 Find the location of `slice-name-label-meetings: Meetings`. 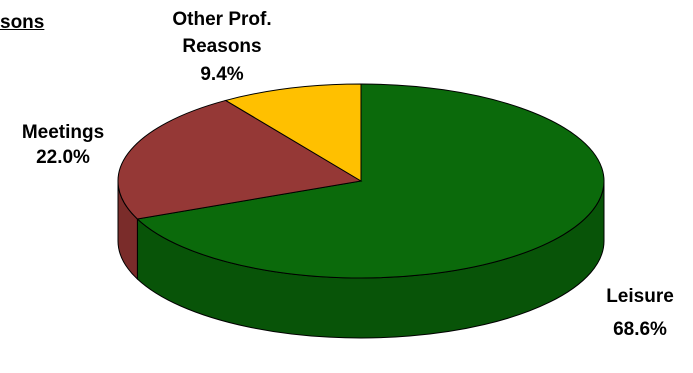

slice-name-label-meetings: Meetings is located at coordinates (63, 132).